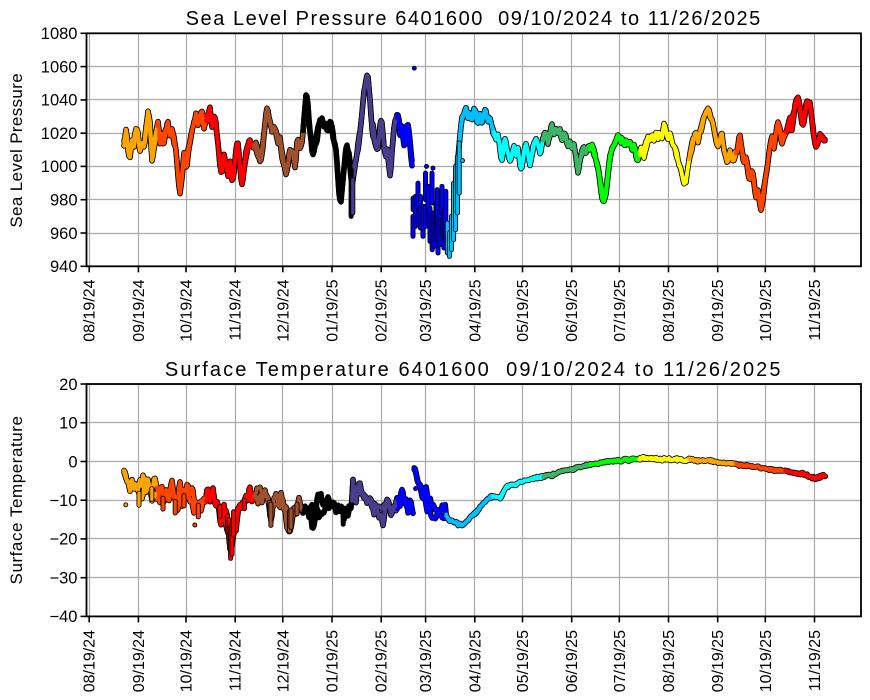 Image resolution: width=870 pixels, height=700 pixels. What do you see at coordinates (68, 385) in the screenshot?
I see `svg-text: 20` at bounding box center [68, 385].